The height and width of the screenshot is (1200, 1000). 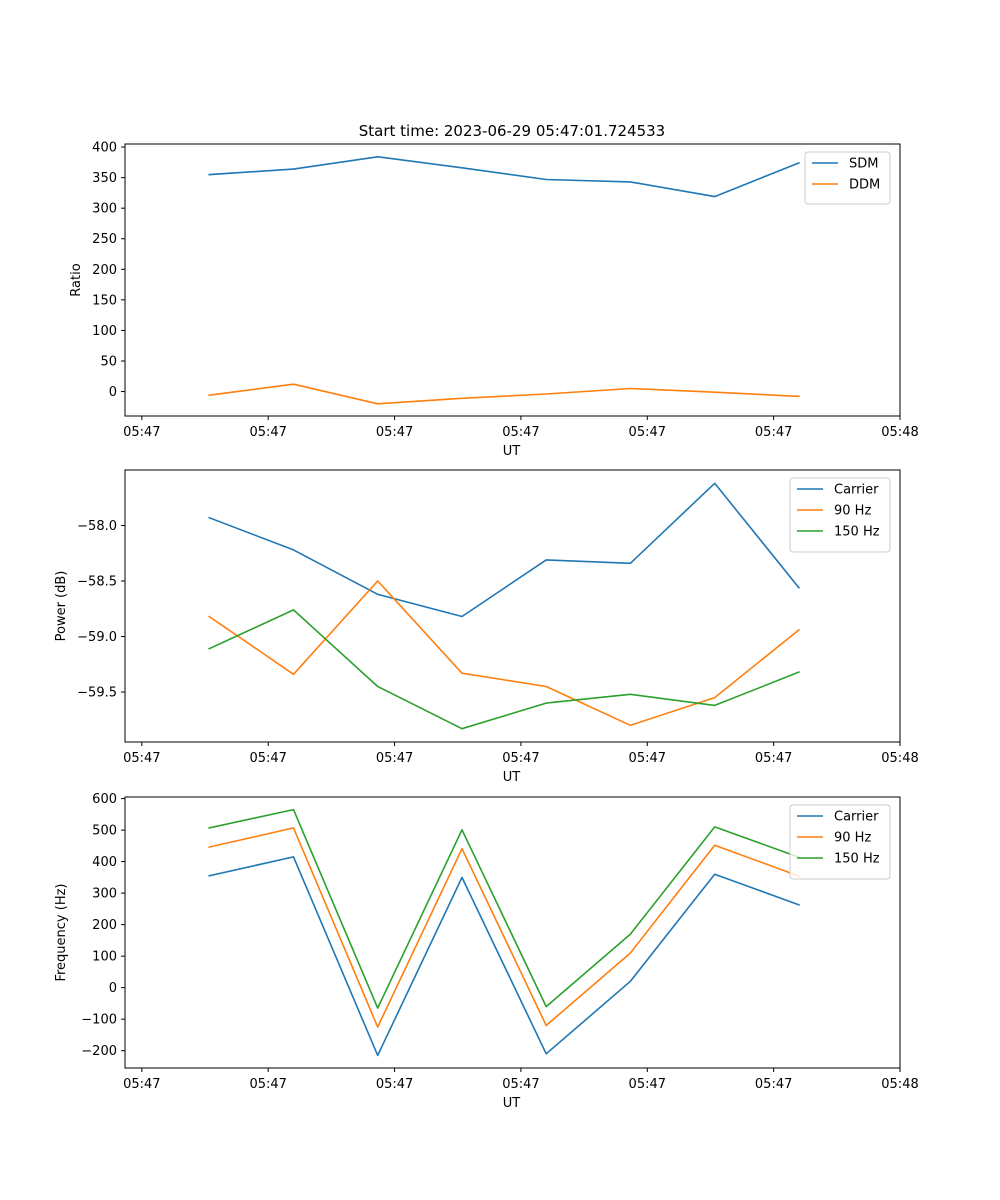 I want to click on y-tick-label: 600, so click(x=104, y=799).